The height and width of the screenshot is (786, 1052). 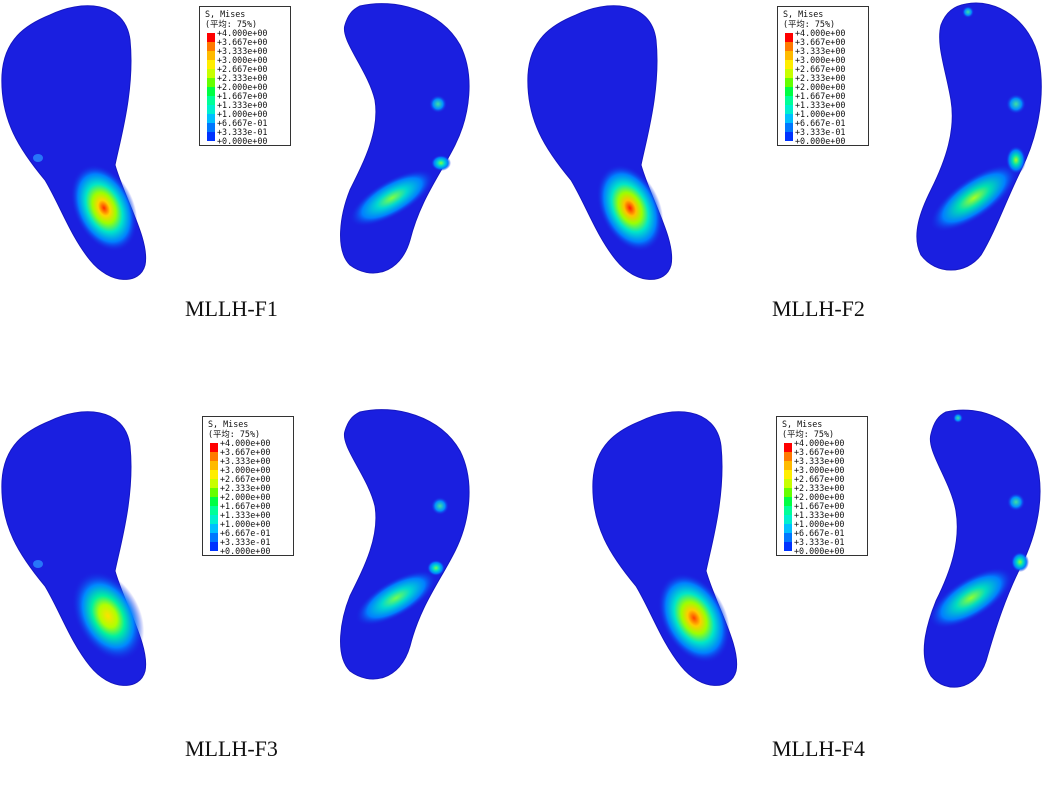 What do you see at coordinates (818, 308) in the screenshot?
I see `panel-caption: MLLH-F2` at bounding box center [818, 308].